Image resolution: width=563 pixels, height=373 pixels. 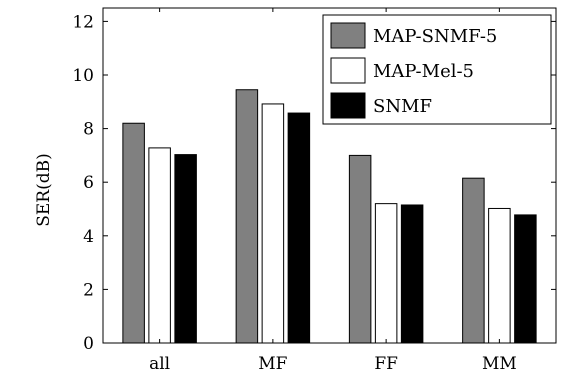 What do you see at coordinates (83, 22) in the screenshot?
I see `y-tick-label-12: 12` at bounding box center [83, 22].